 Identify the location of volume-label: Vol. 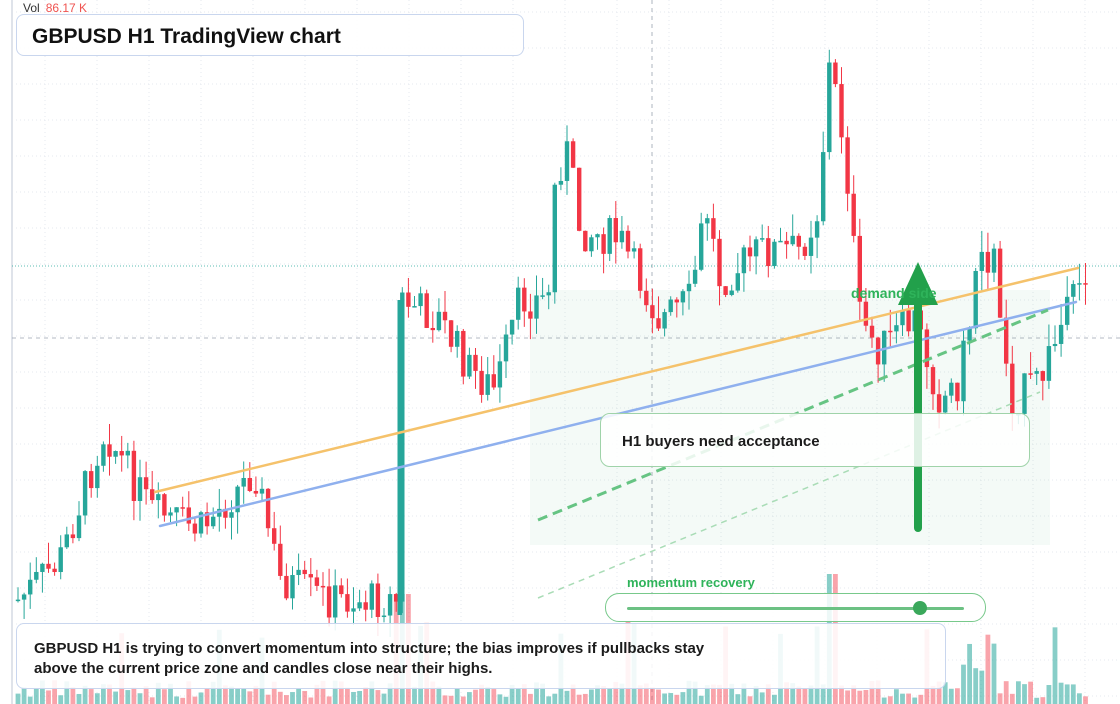
(31, 8).